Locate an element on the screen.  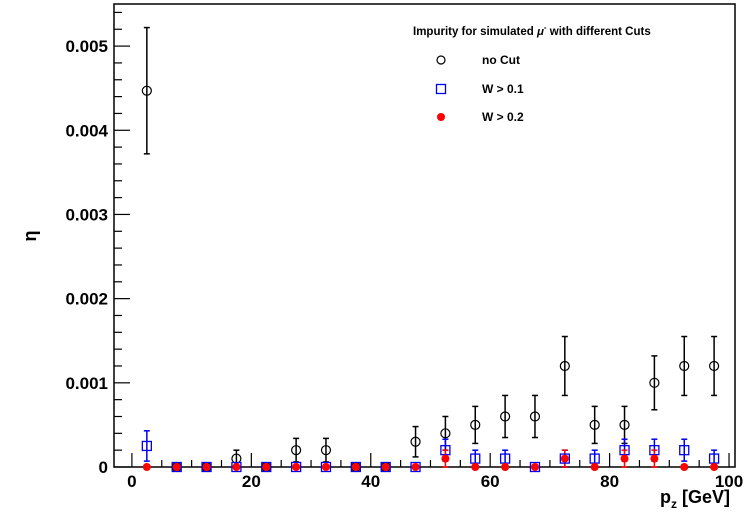
x-tick-label: 20 is located at coordinates (251, 481).